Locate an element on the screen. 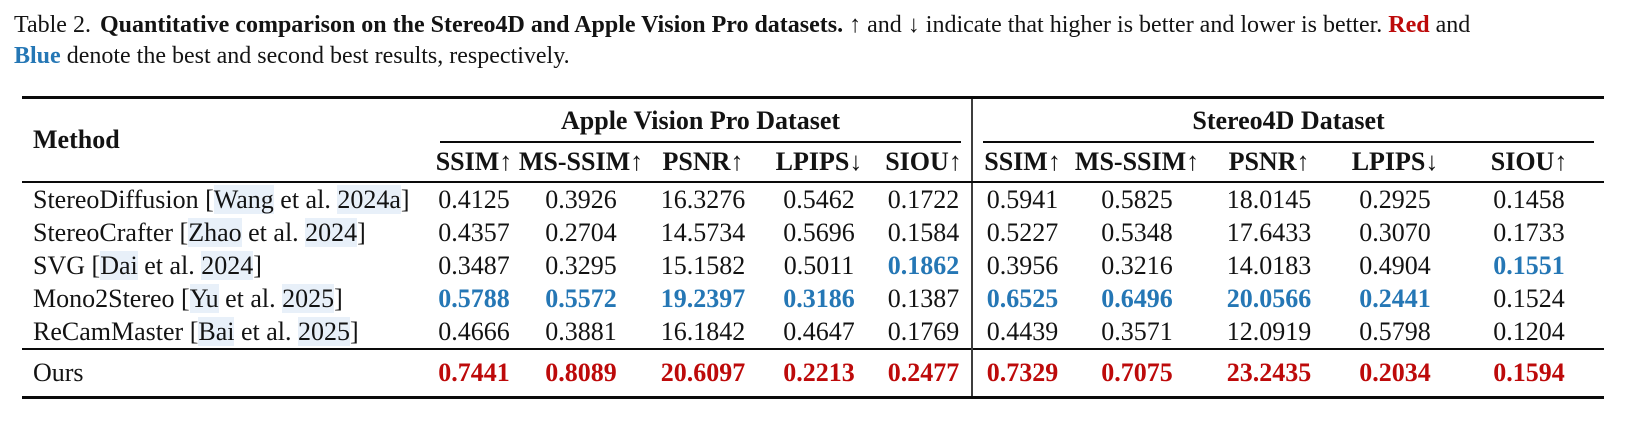 The width and height of the screenshot is (1627, 425). caption-and: and is located at coordinates (1450, 25).